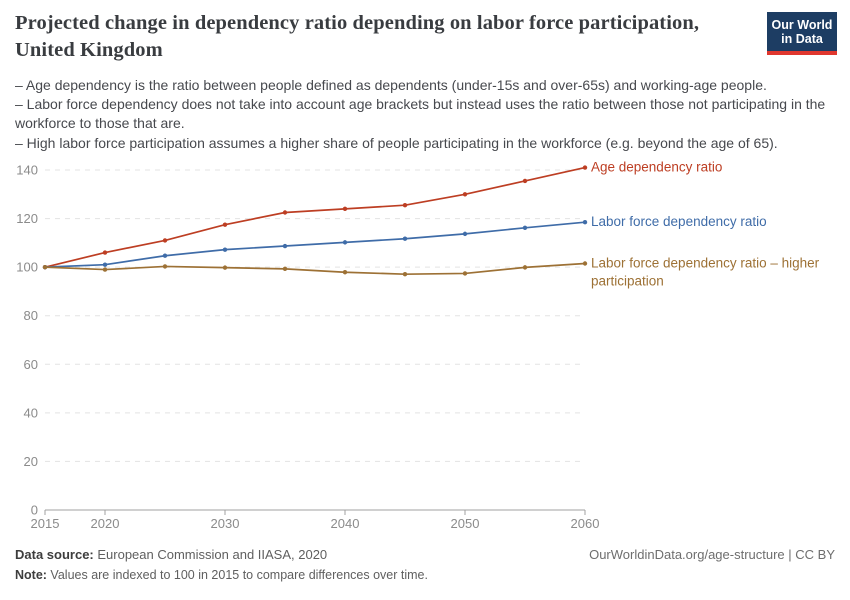 This screenshot has height=600, width=850. Describe the element at coordinates (679, 221) in the screenshot. I see `series-label-1: Labor force dependency ratio` at that location.